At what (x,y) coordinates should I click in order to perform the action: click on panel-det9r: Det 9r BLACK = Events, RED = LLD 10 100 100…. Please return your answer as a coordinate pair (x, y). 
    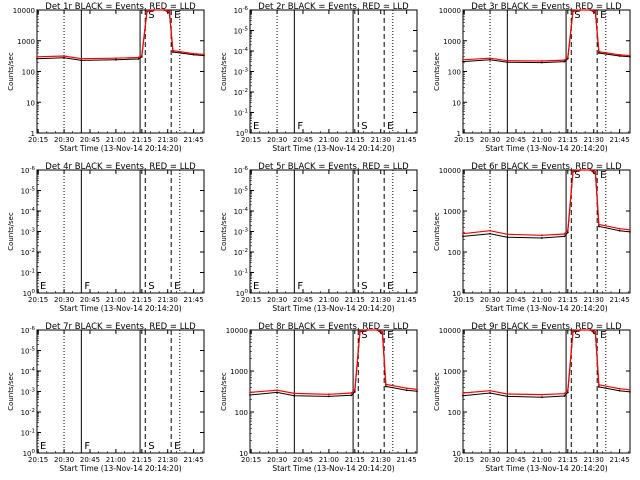
    Looking at the image, I should click on (532, 397).